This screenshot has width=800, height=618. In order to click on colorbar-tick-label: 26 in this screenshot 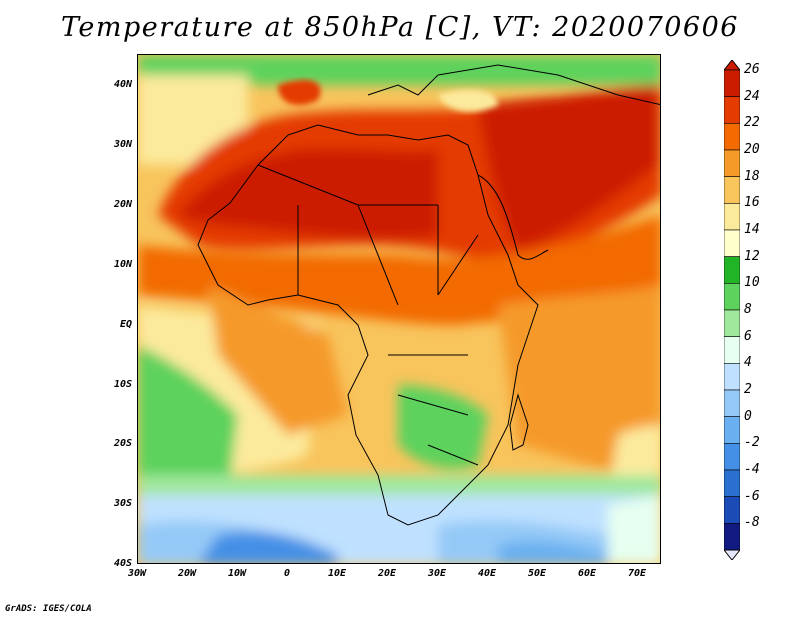, I will do `click(752, 69)`.